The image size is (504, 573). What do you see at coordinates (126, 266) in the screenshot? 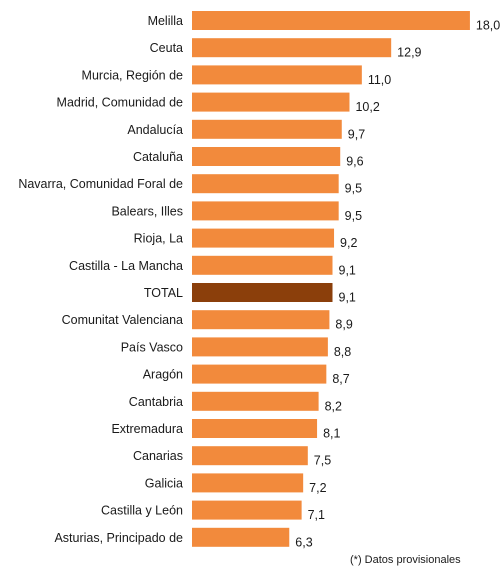
I see `category-label-castilla-la-mancha: Castilla - La Mancha` at bounding box center [126, 266].